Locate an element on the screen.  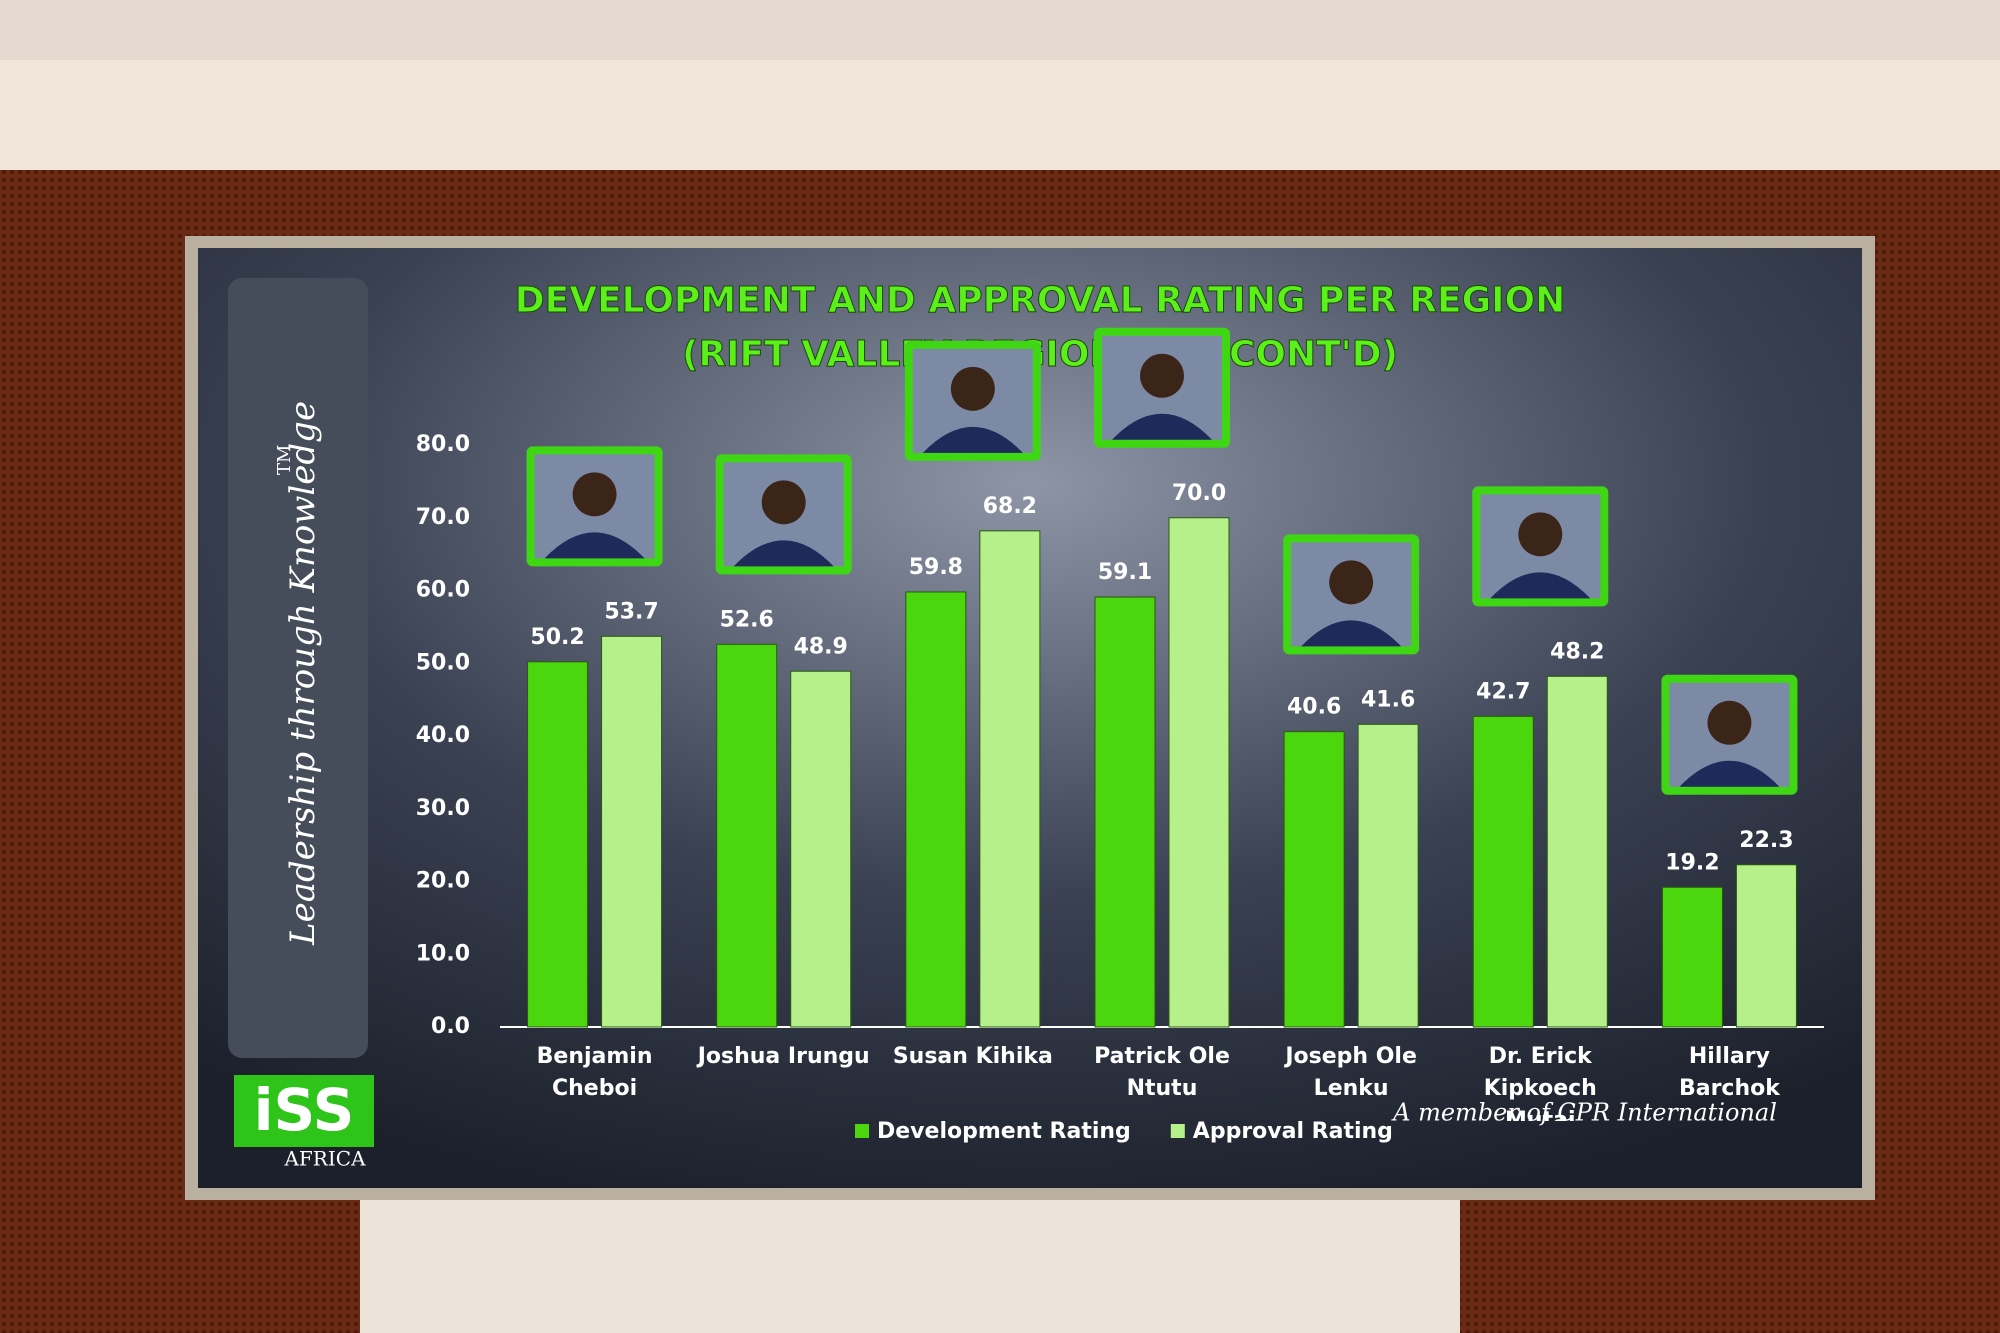
value-label: 19.2 is located at coordinates (1692, 862).